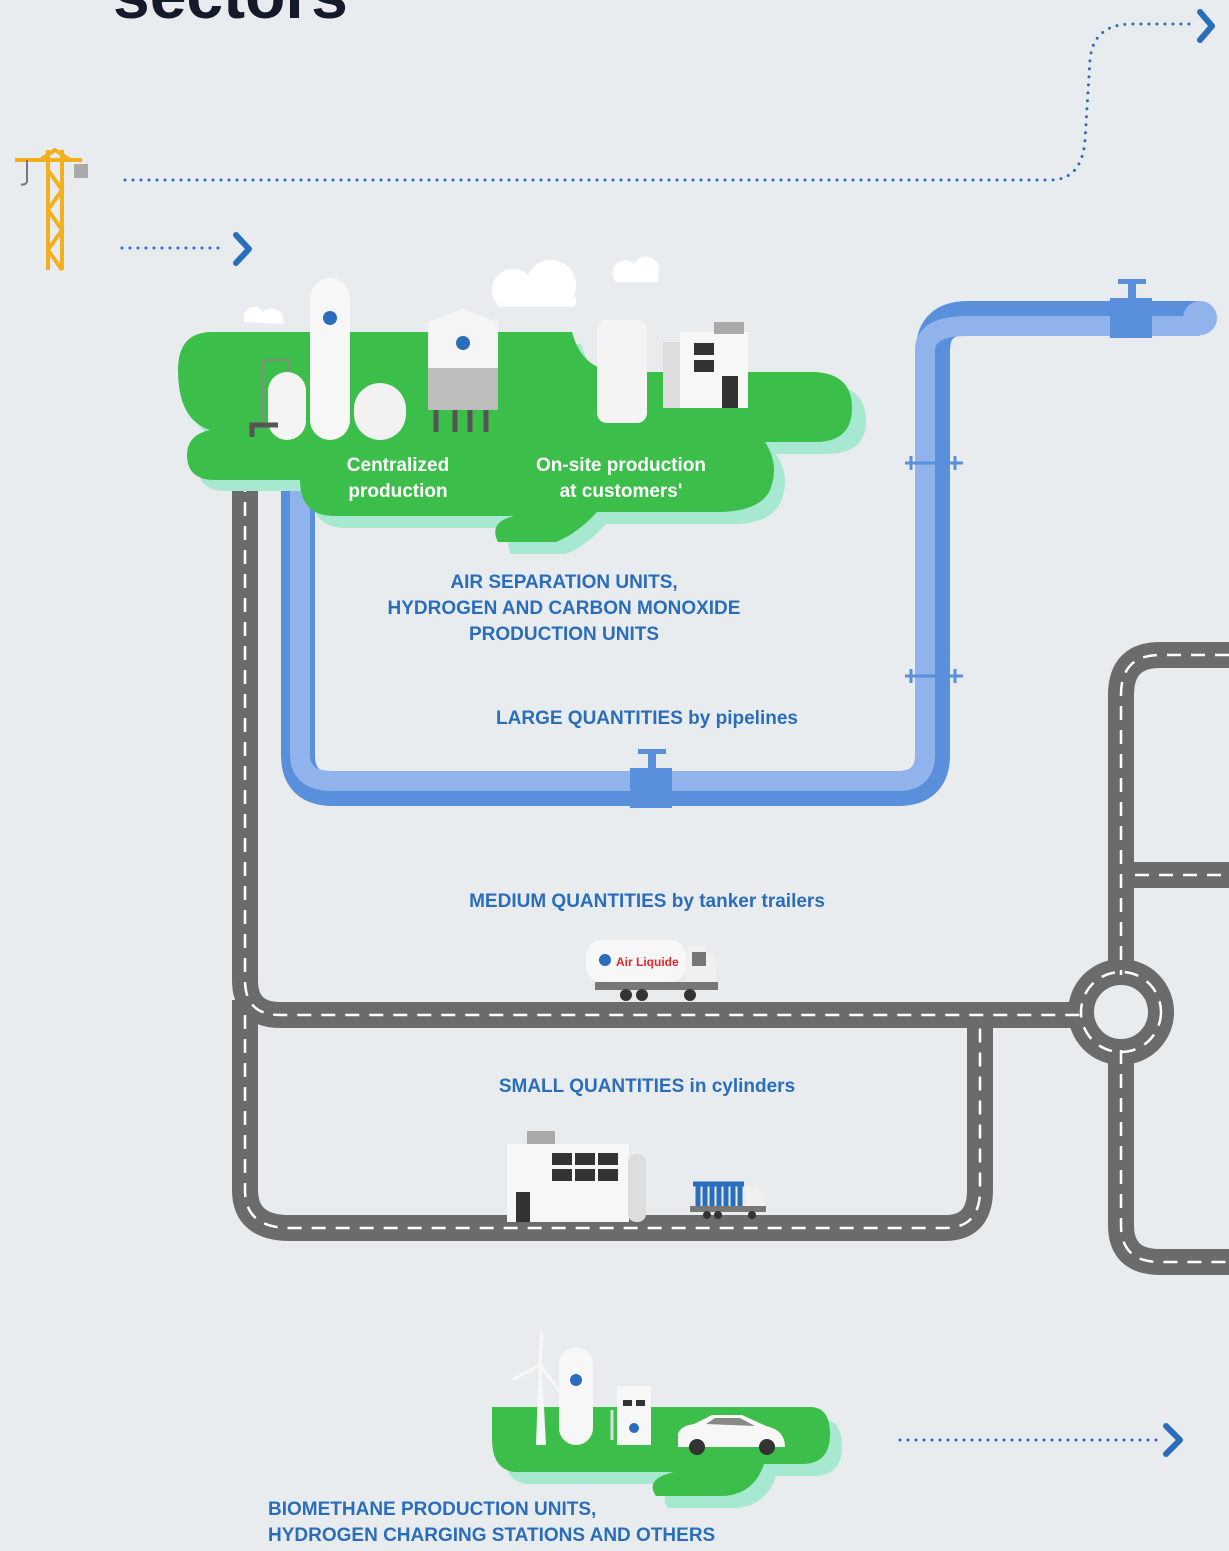  What do you see at coordinates (230, 16) in the screenshot?
I see `title: sectors` at bounding box center [230, 16].